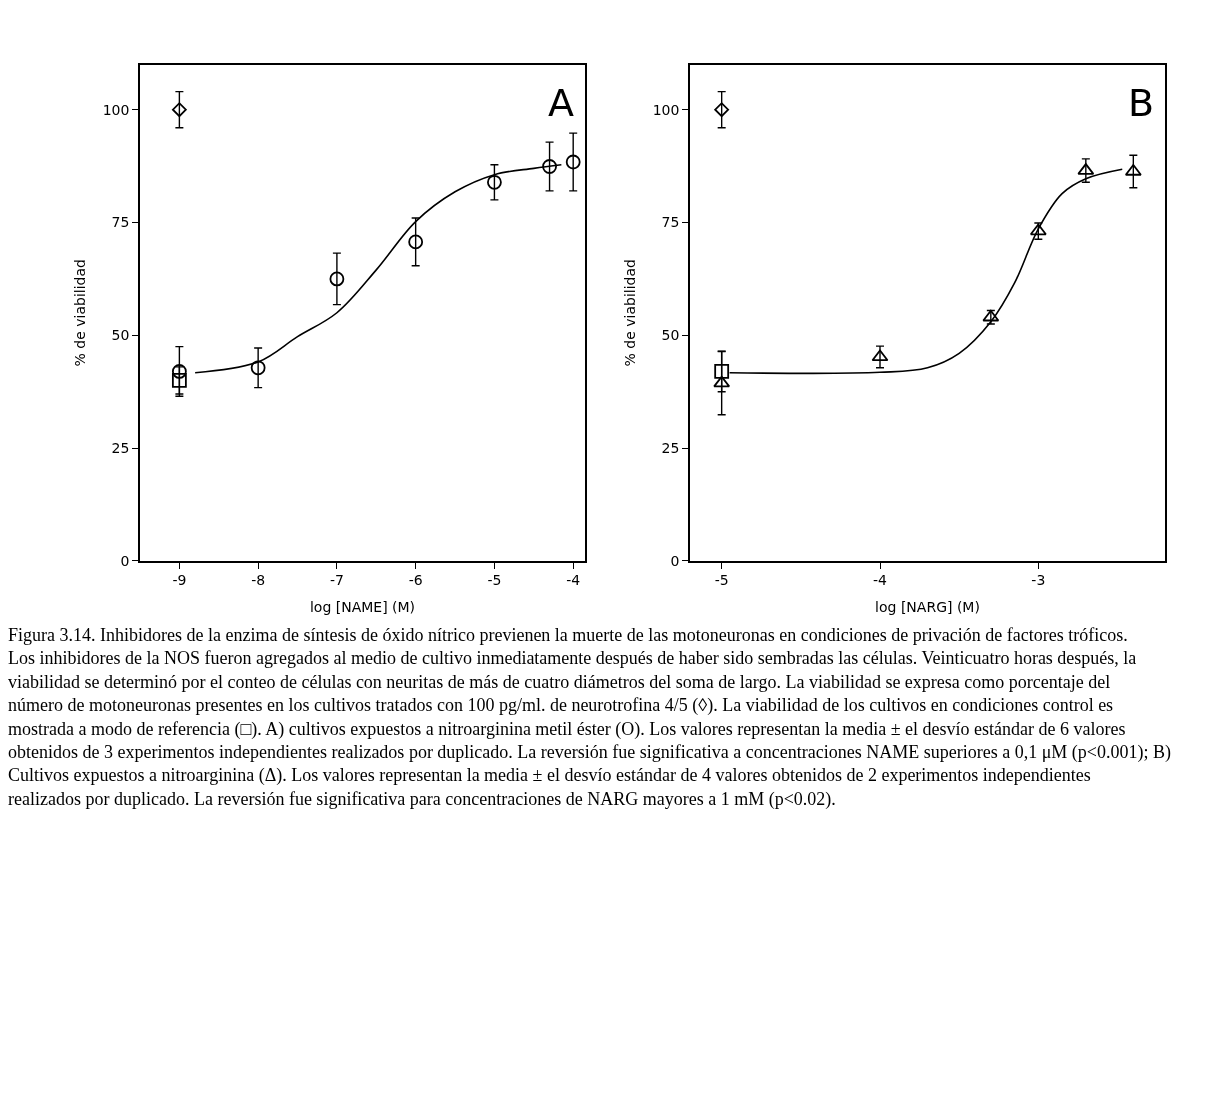 The height and width of the screenshot is (1115, 1222). I want to click on x-axis-title: log [NAME] (M), so click(362, 607).